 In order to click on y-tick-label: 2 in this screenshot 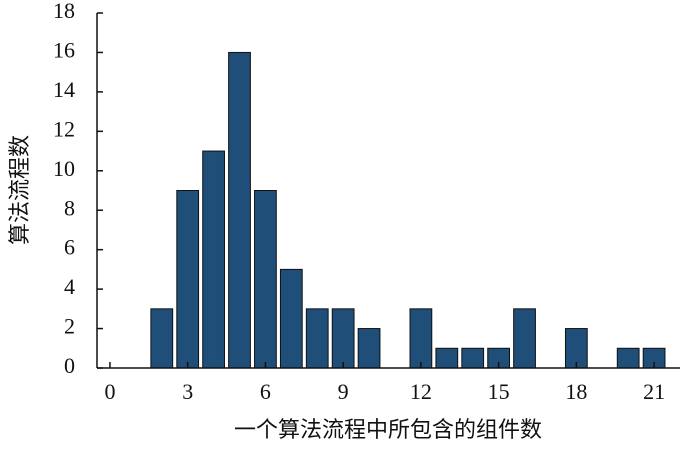, I will do `click(69, 326)`.